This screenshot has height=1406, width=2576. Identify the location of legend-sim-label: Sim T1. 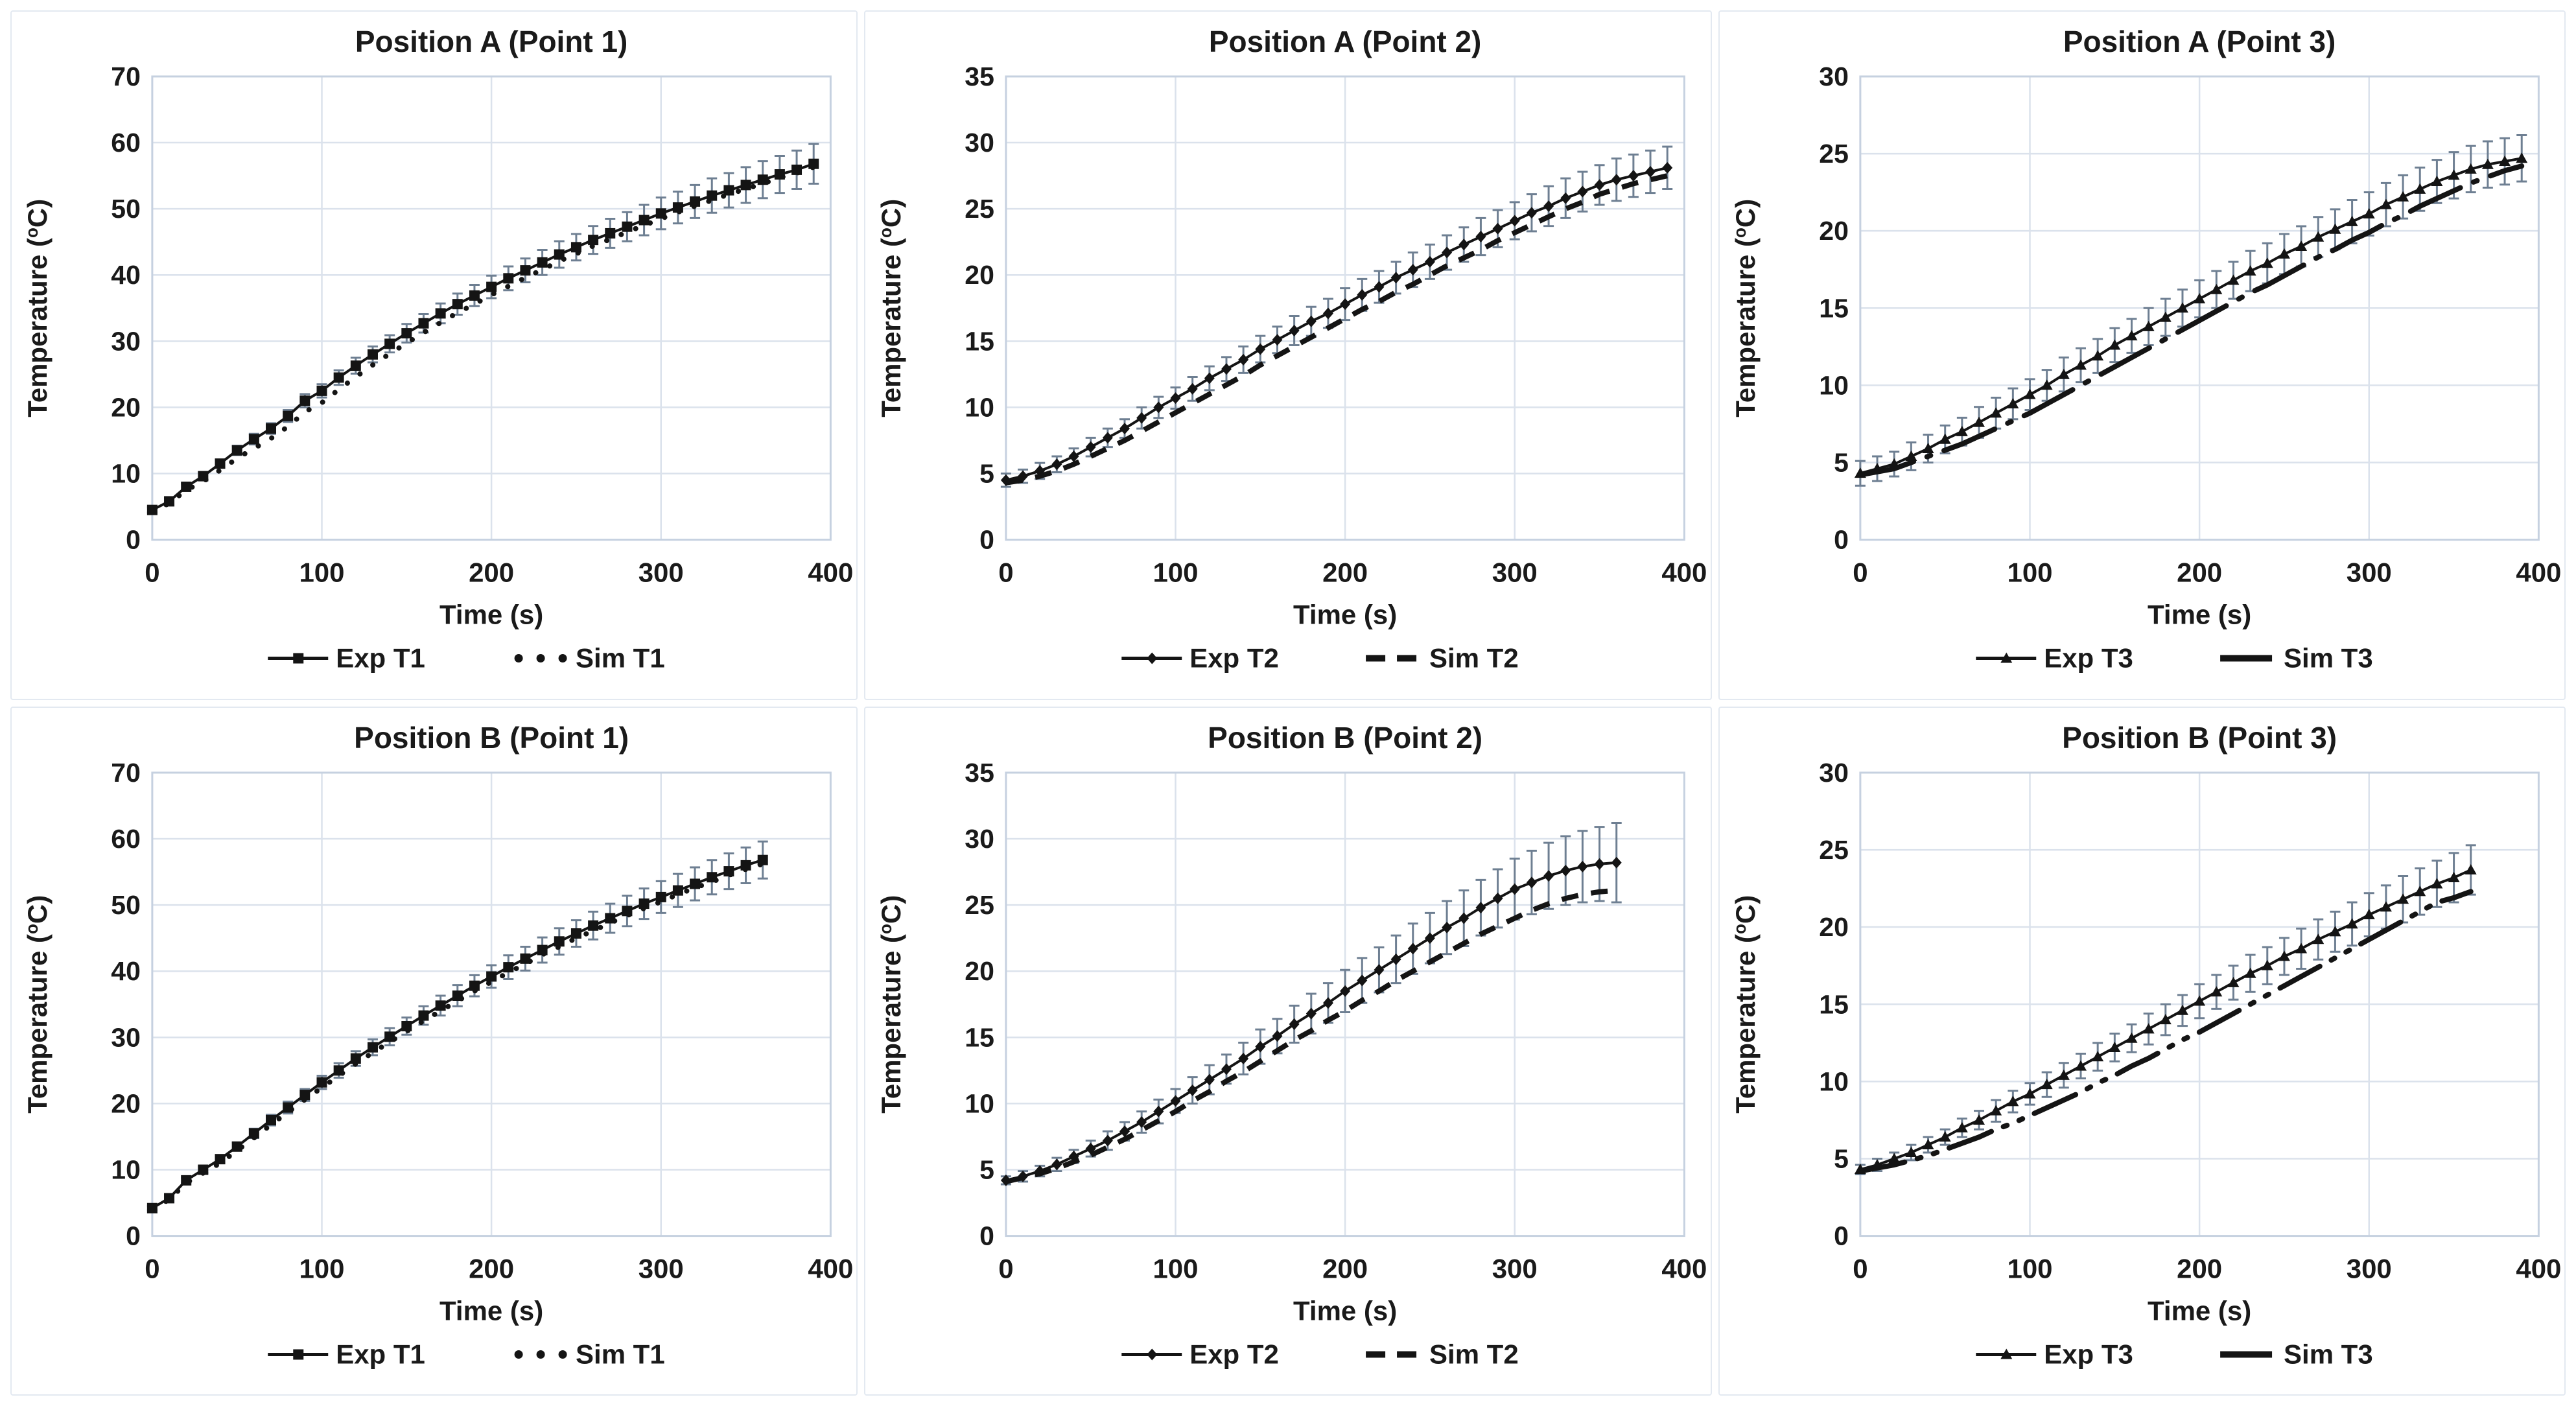
(620, 1354).